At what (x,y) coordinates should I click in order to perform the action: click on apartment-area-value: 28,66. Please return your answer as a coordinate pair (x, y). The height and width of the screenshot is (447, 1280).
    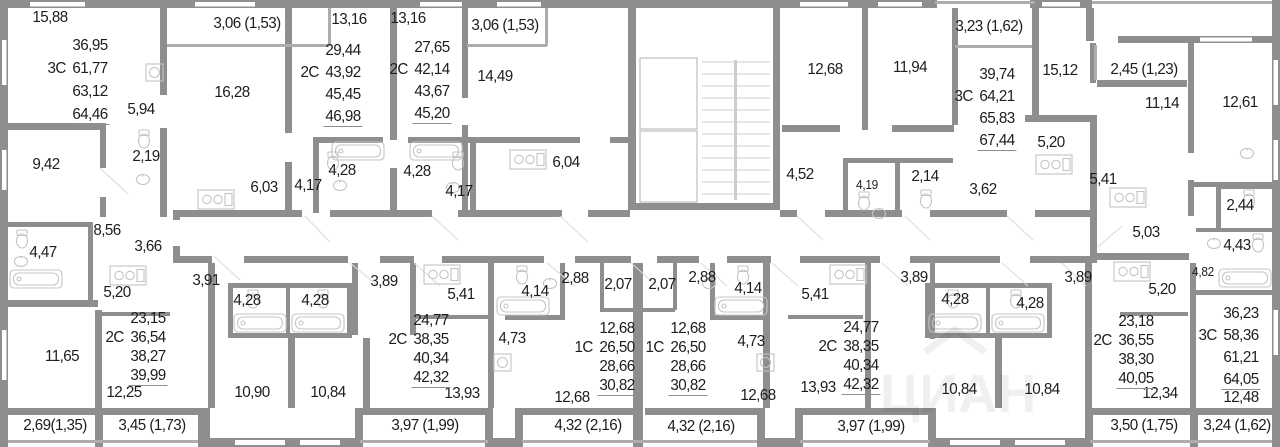
    Looking at the image, I should click on (688, 366).